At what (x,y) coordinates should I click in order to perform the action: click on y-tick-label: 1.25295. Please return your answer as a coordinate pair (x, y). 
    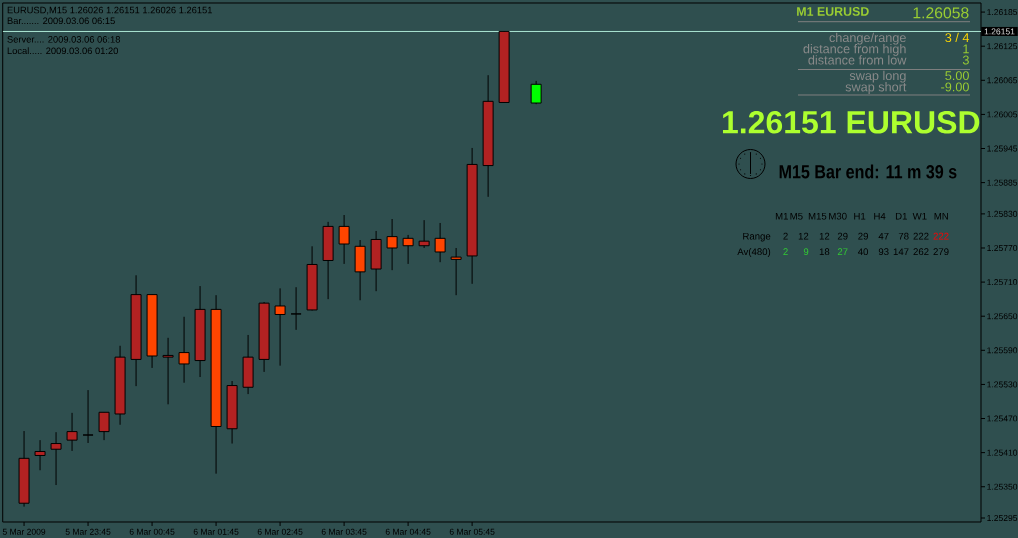
    Looking at the image, I should click on (1002, 518).